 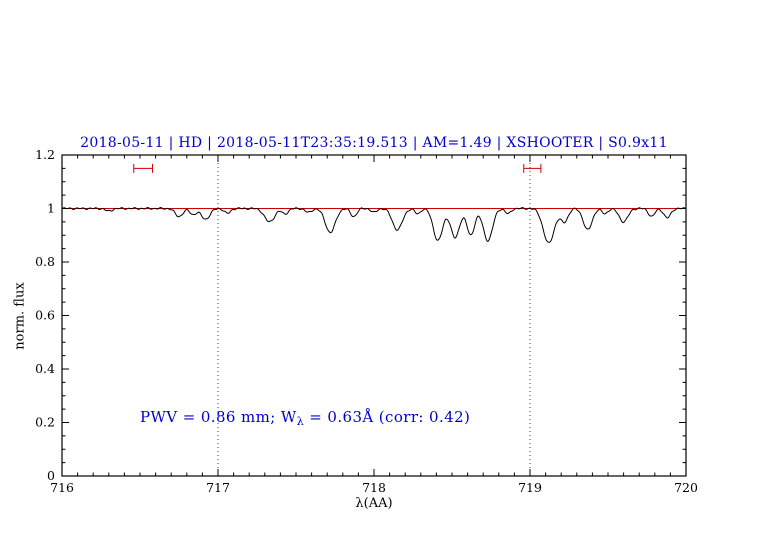 I want to click on svg-text: 716, so click(x=62, y=487).